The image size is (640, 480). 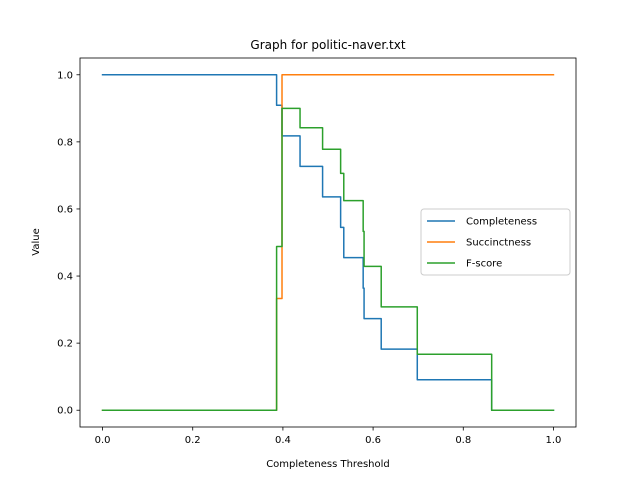 I want to click on x-tick-label: 0.2, so click(x=193, y=440).